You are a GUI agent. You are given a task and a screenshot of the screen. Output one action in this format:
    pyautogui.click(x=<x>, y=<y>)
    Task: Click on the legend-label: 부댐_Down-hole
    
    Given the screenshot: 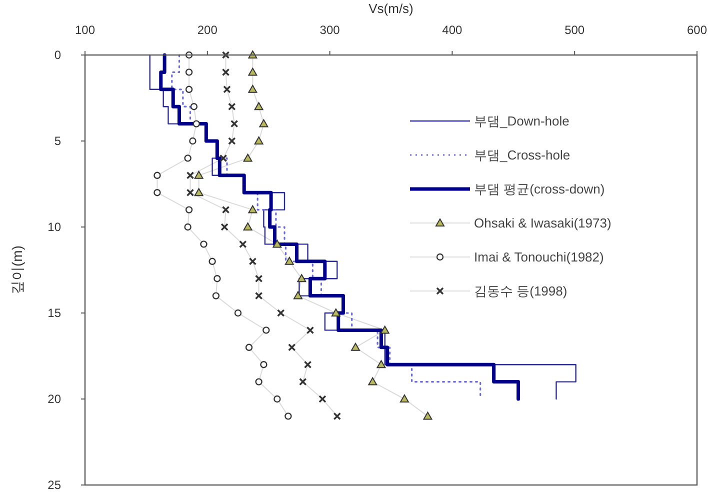 What is the action you would take?
    pyautogui.click(x=522, y=121)
    